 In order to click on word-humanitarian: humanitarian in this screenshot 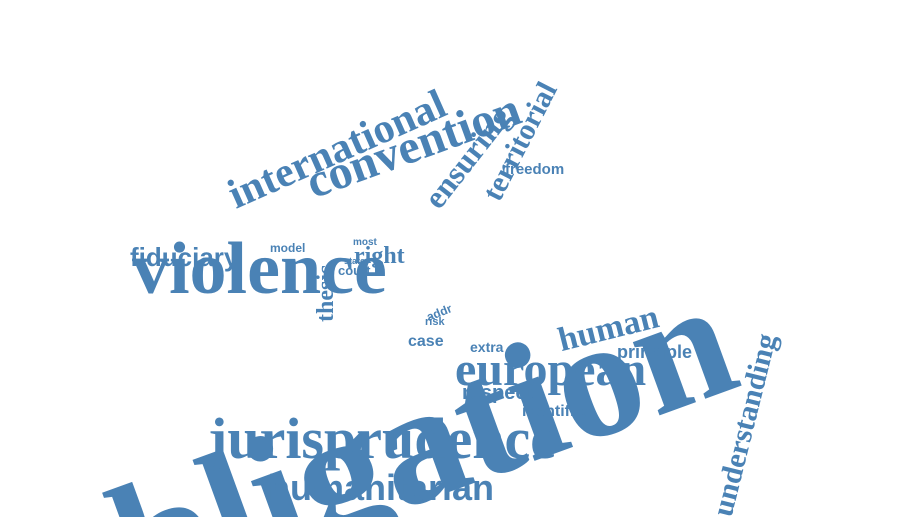, I will do `click(381, 487)`.